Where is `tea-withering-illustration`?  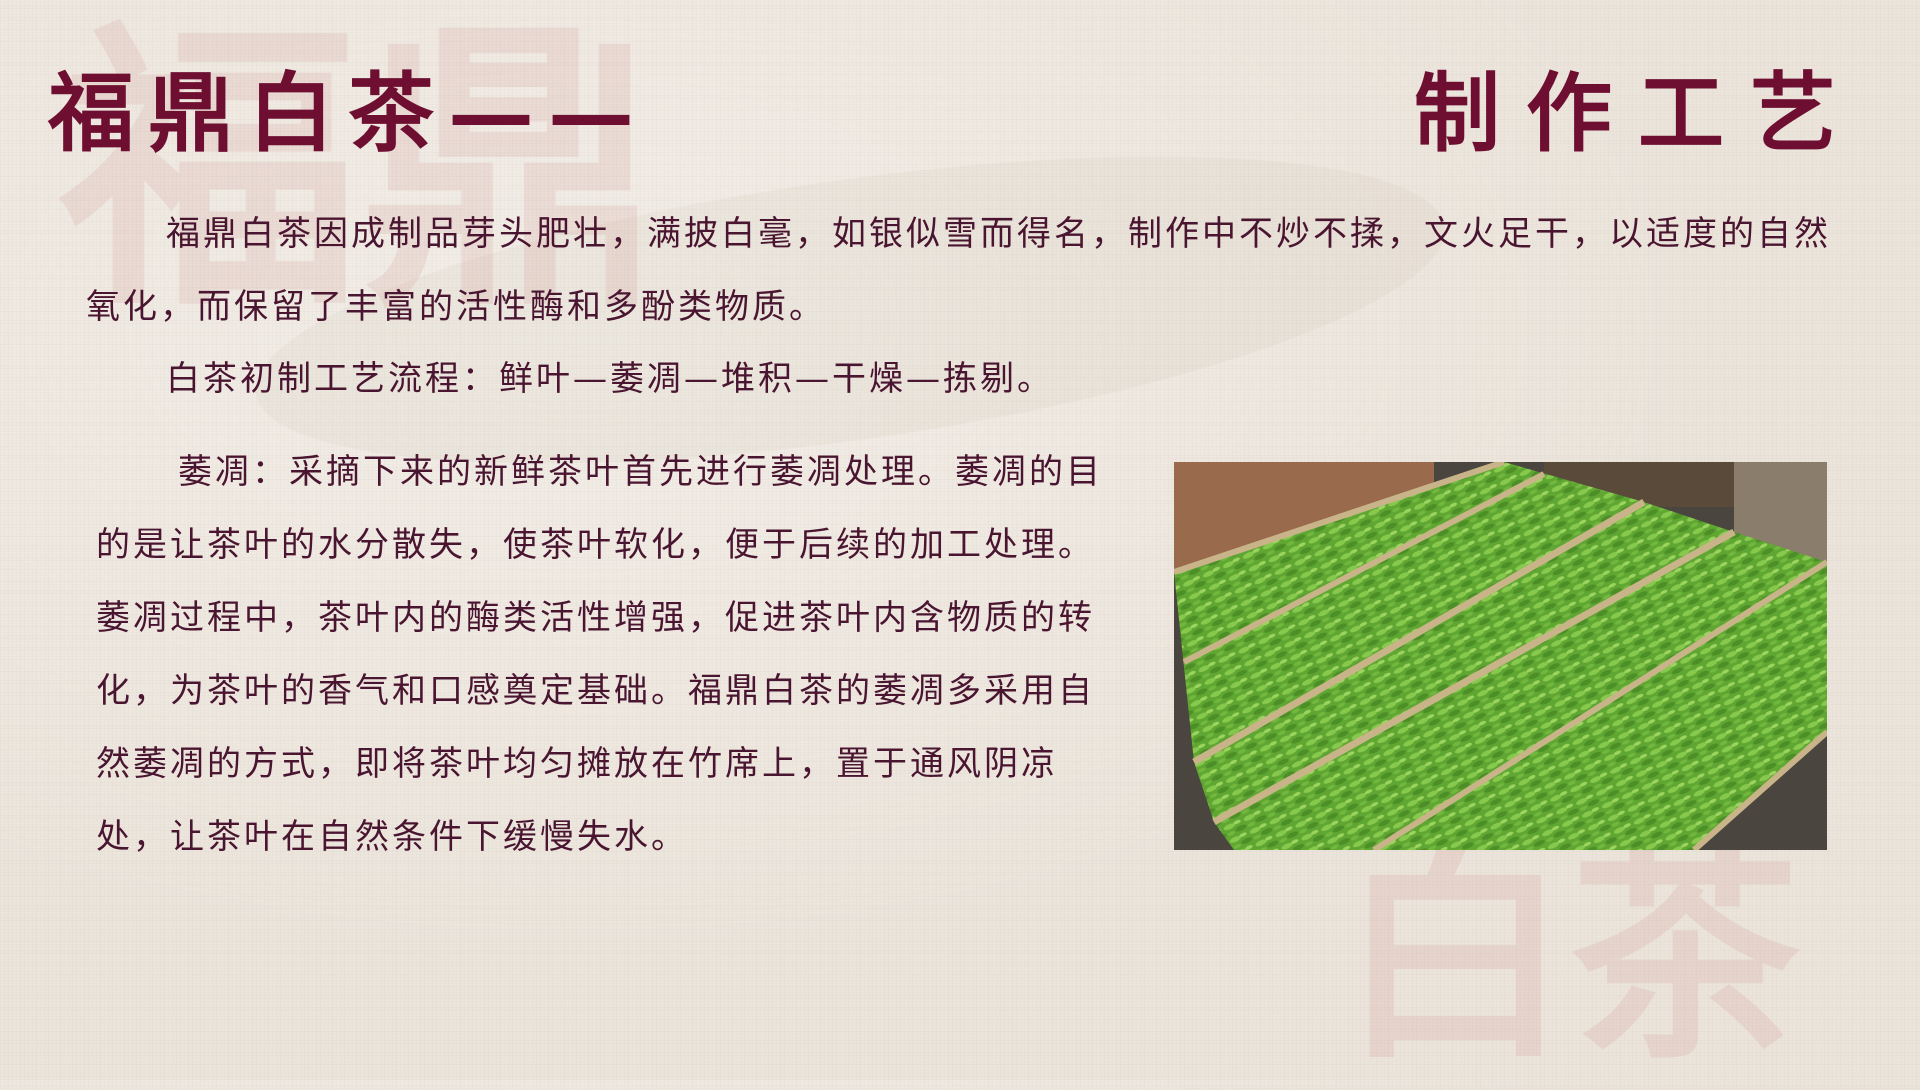 tea-withering-illustration is located at coordinates (1500, 656).